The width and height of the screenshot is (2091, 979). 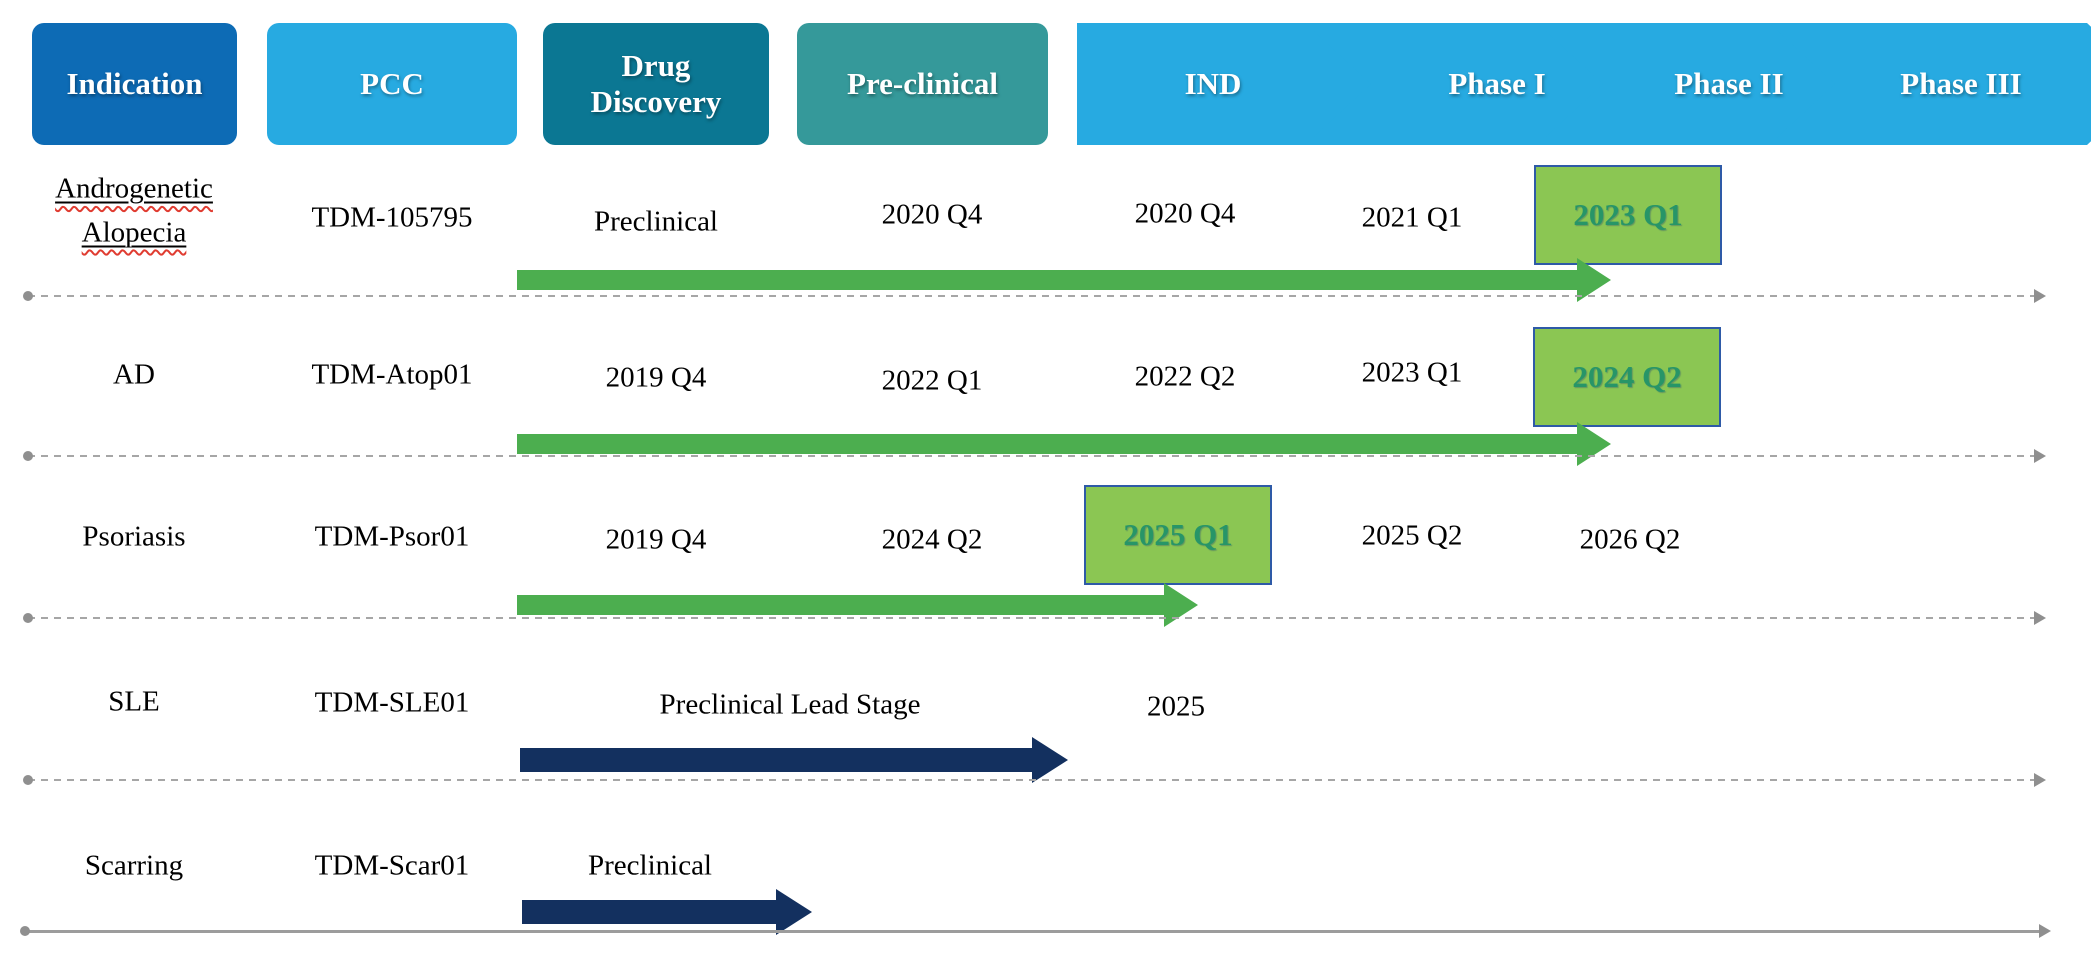 What do you see at coordinates (134, 701) in the screenshot?
I see `indication-label: SLE` at bounding box center [134, 701].